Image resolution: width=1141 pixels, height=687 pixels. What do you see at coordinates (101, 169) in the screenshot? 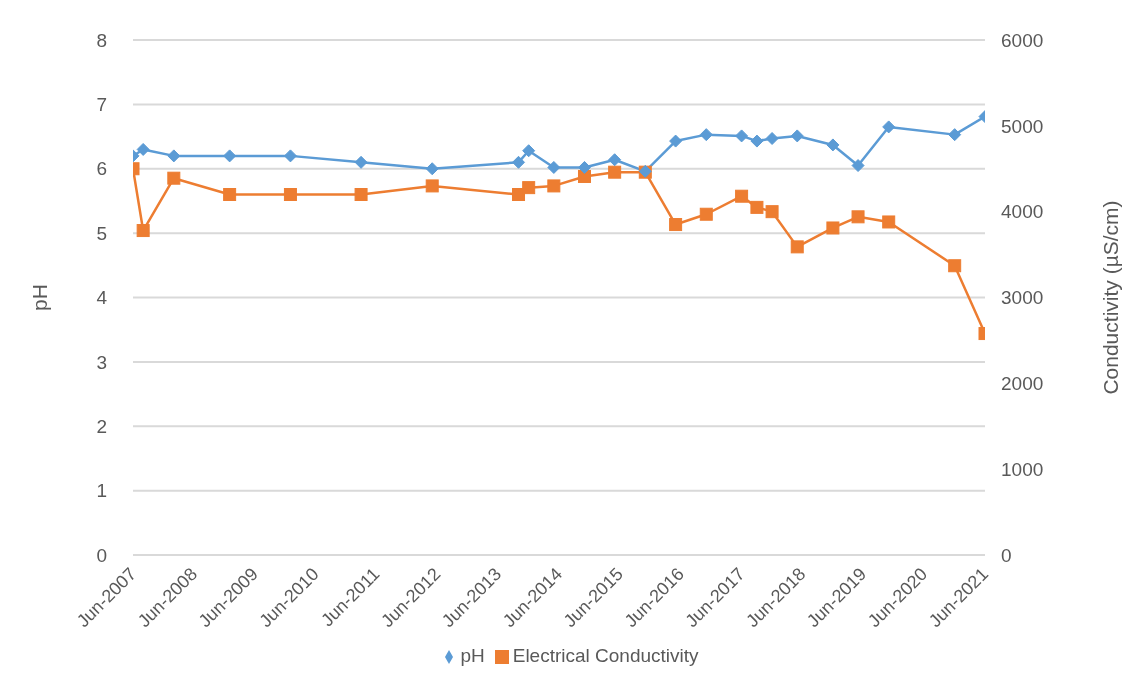
I see `y-tick-label: 6` at bounding box center [101, 169].